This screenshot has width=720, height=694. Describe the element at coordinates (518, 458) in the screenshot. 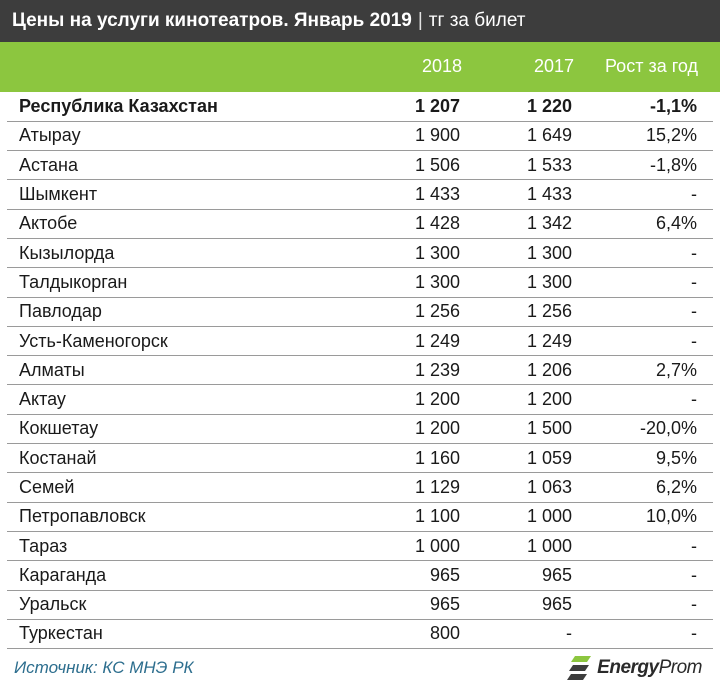

I see `value-2017-cell: 1 059` at that location.